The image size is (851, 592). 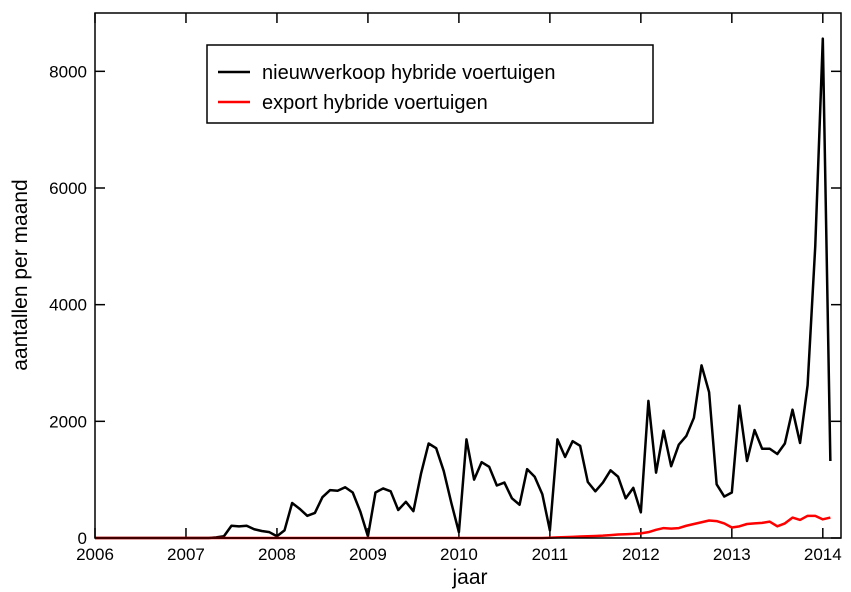 What do you see at coordinates (68, 188) in the screenshot?
I see `y-tick-label: 6000` at bounding box center [68, 188].